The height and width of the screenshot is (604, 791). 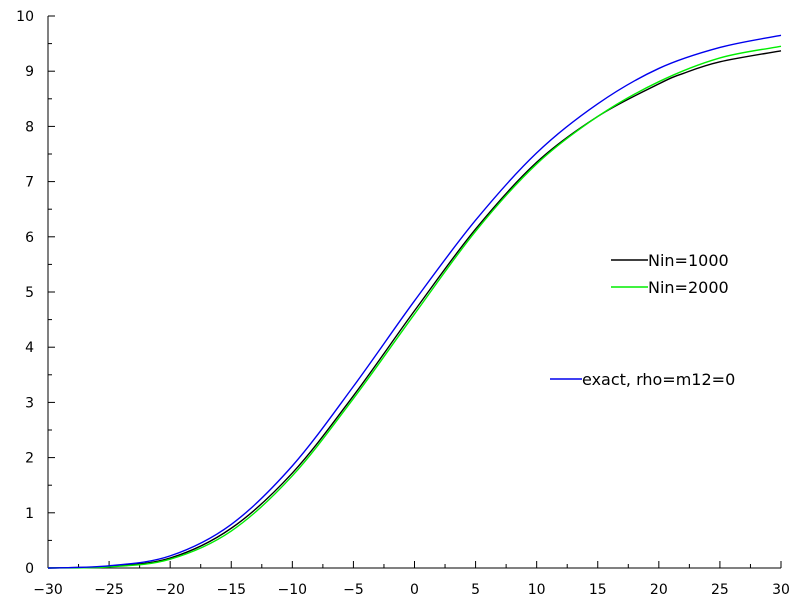 I want to click on x-tick-label: 30, so click(x=781, y=590).